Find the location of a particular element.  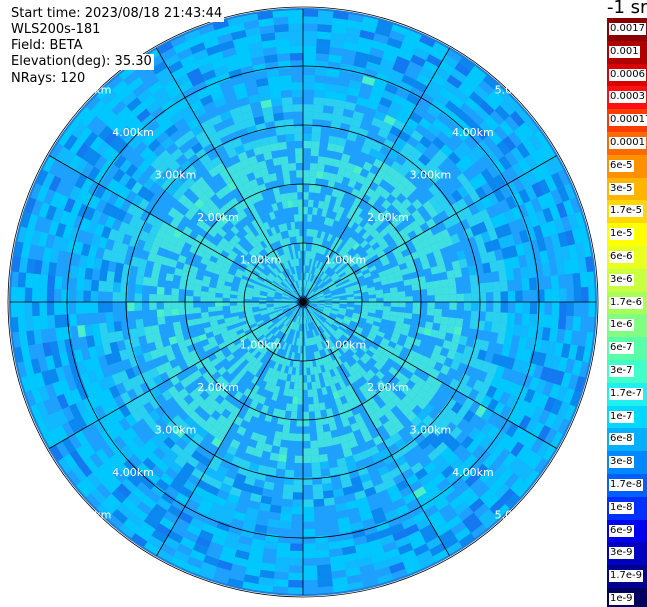

colorbar-swatch: 1e-7 is located at coordinates (627, 417).